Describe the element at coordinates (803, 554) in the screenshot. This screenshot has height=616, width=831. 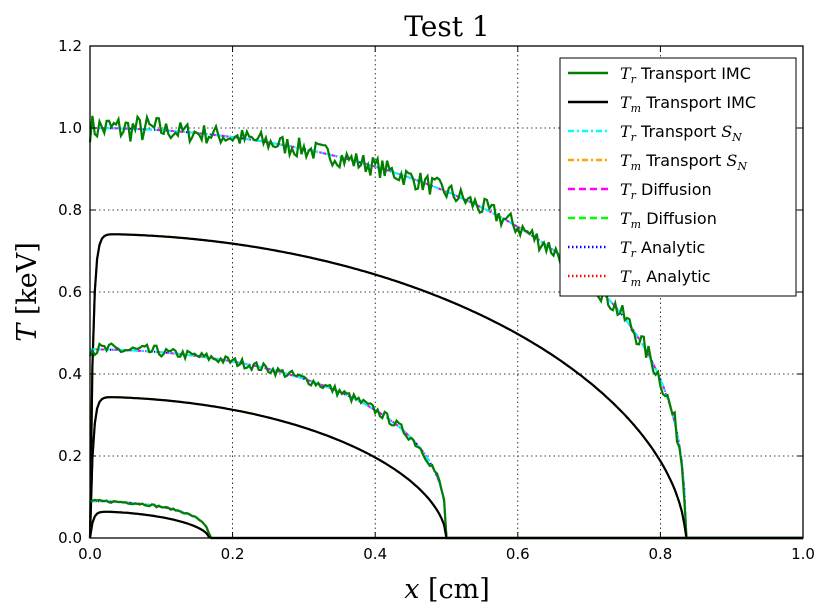
I see `x-tick-label: 1.0` at that location.